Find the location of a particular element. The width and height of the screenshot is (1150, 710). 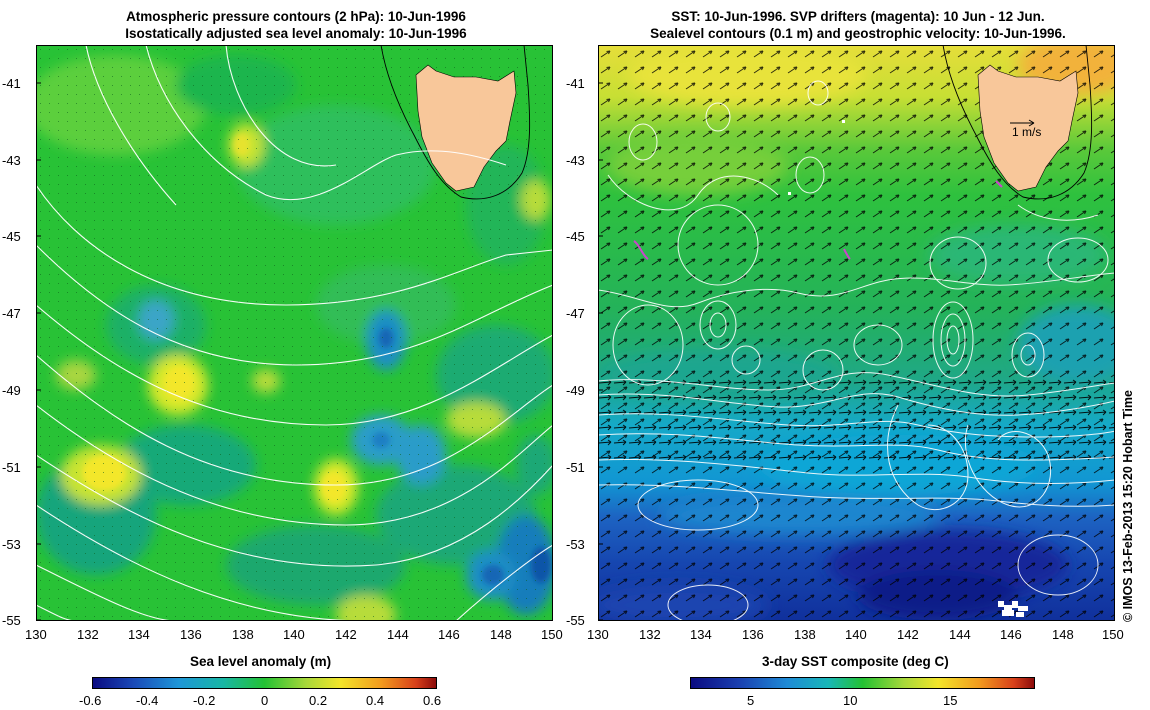

sst-tick: 10 is located at coordinates (850, 700).